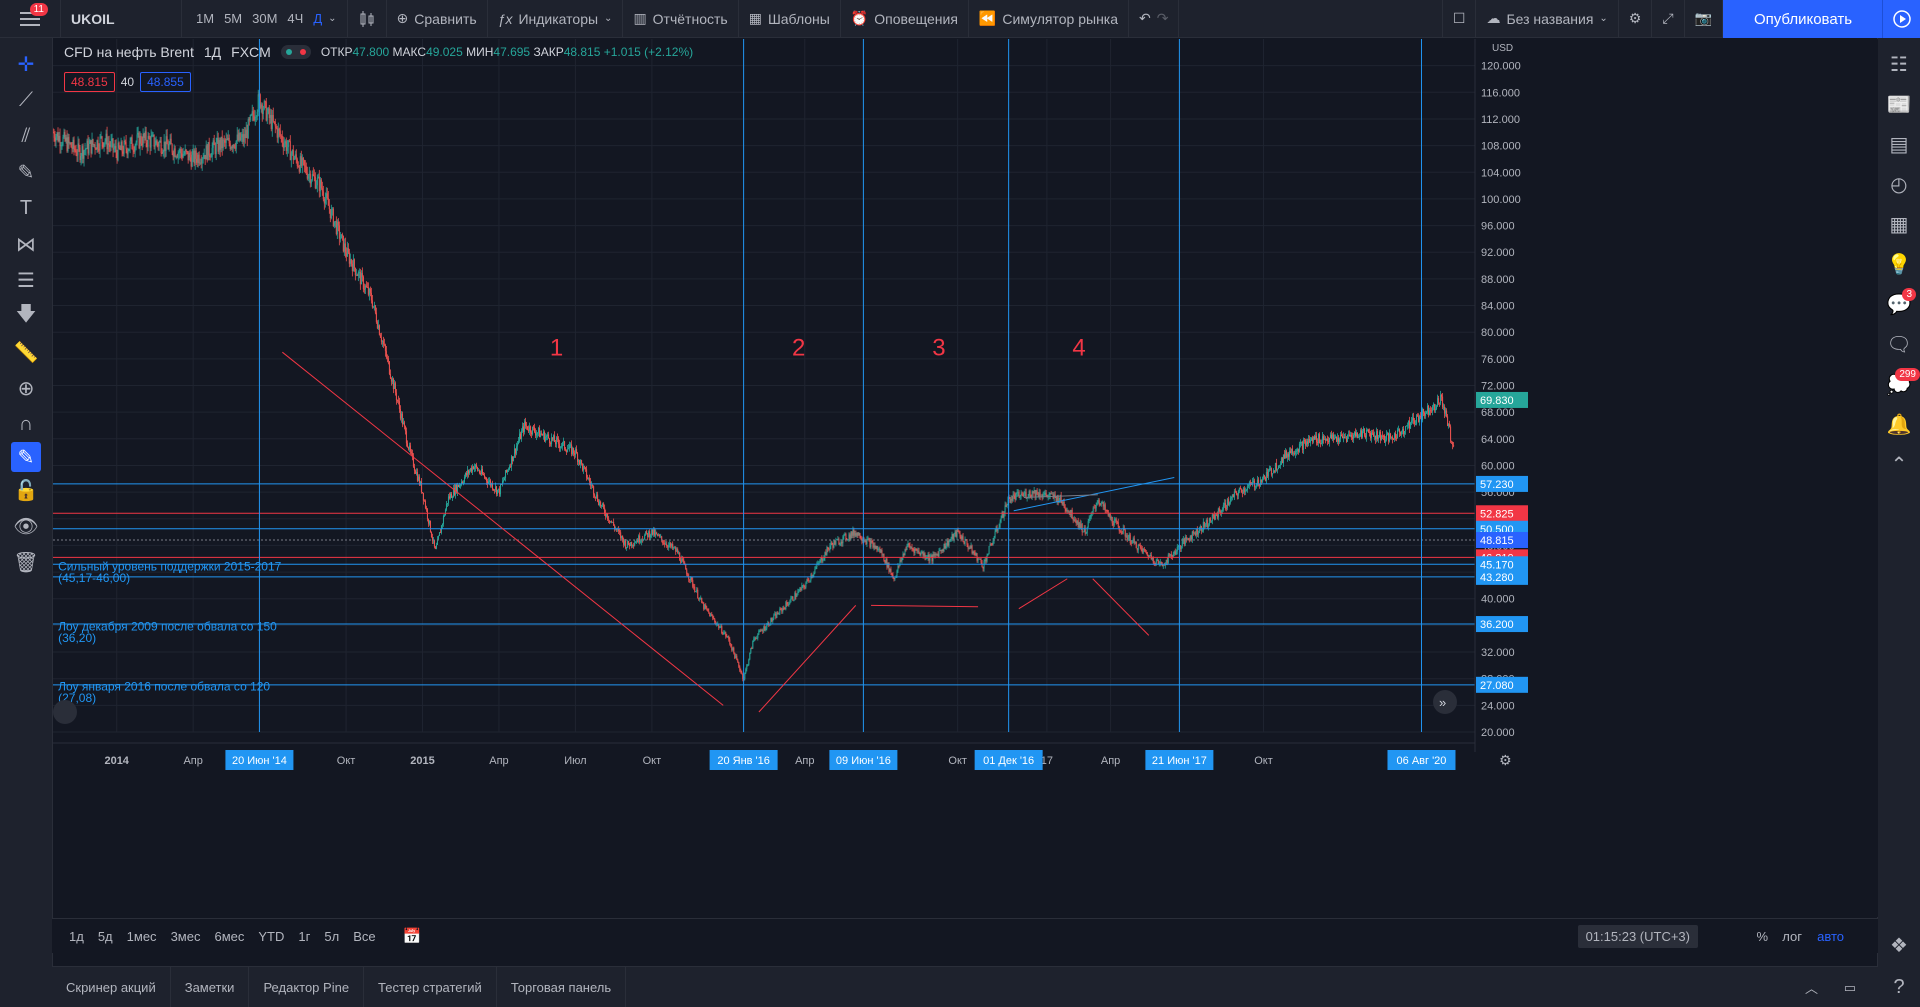 The height and width of the screenshot is (1007, 1920). I want to click on auto-scale-button: авто, so click(1830, 936).